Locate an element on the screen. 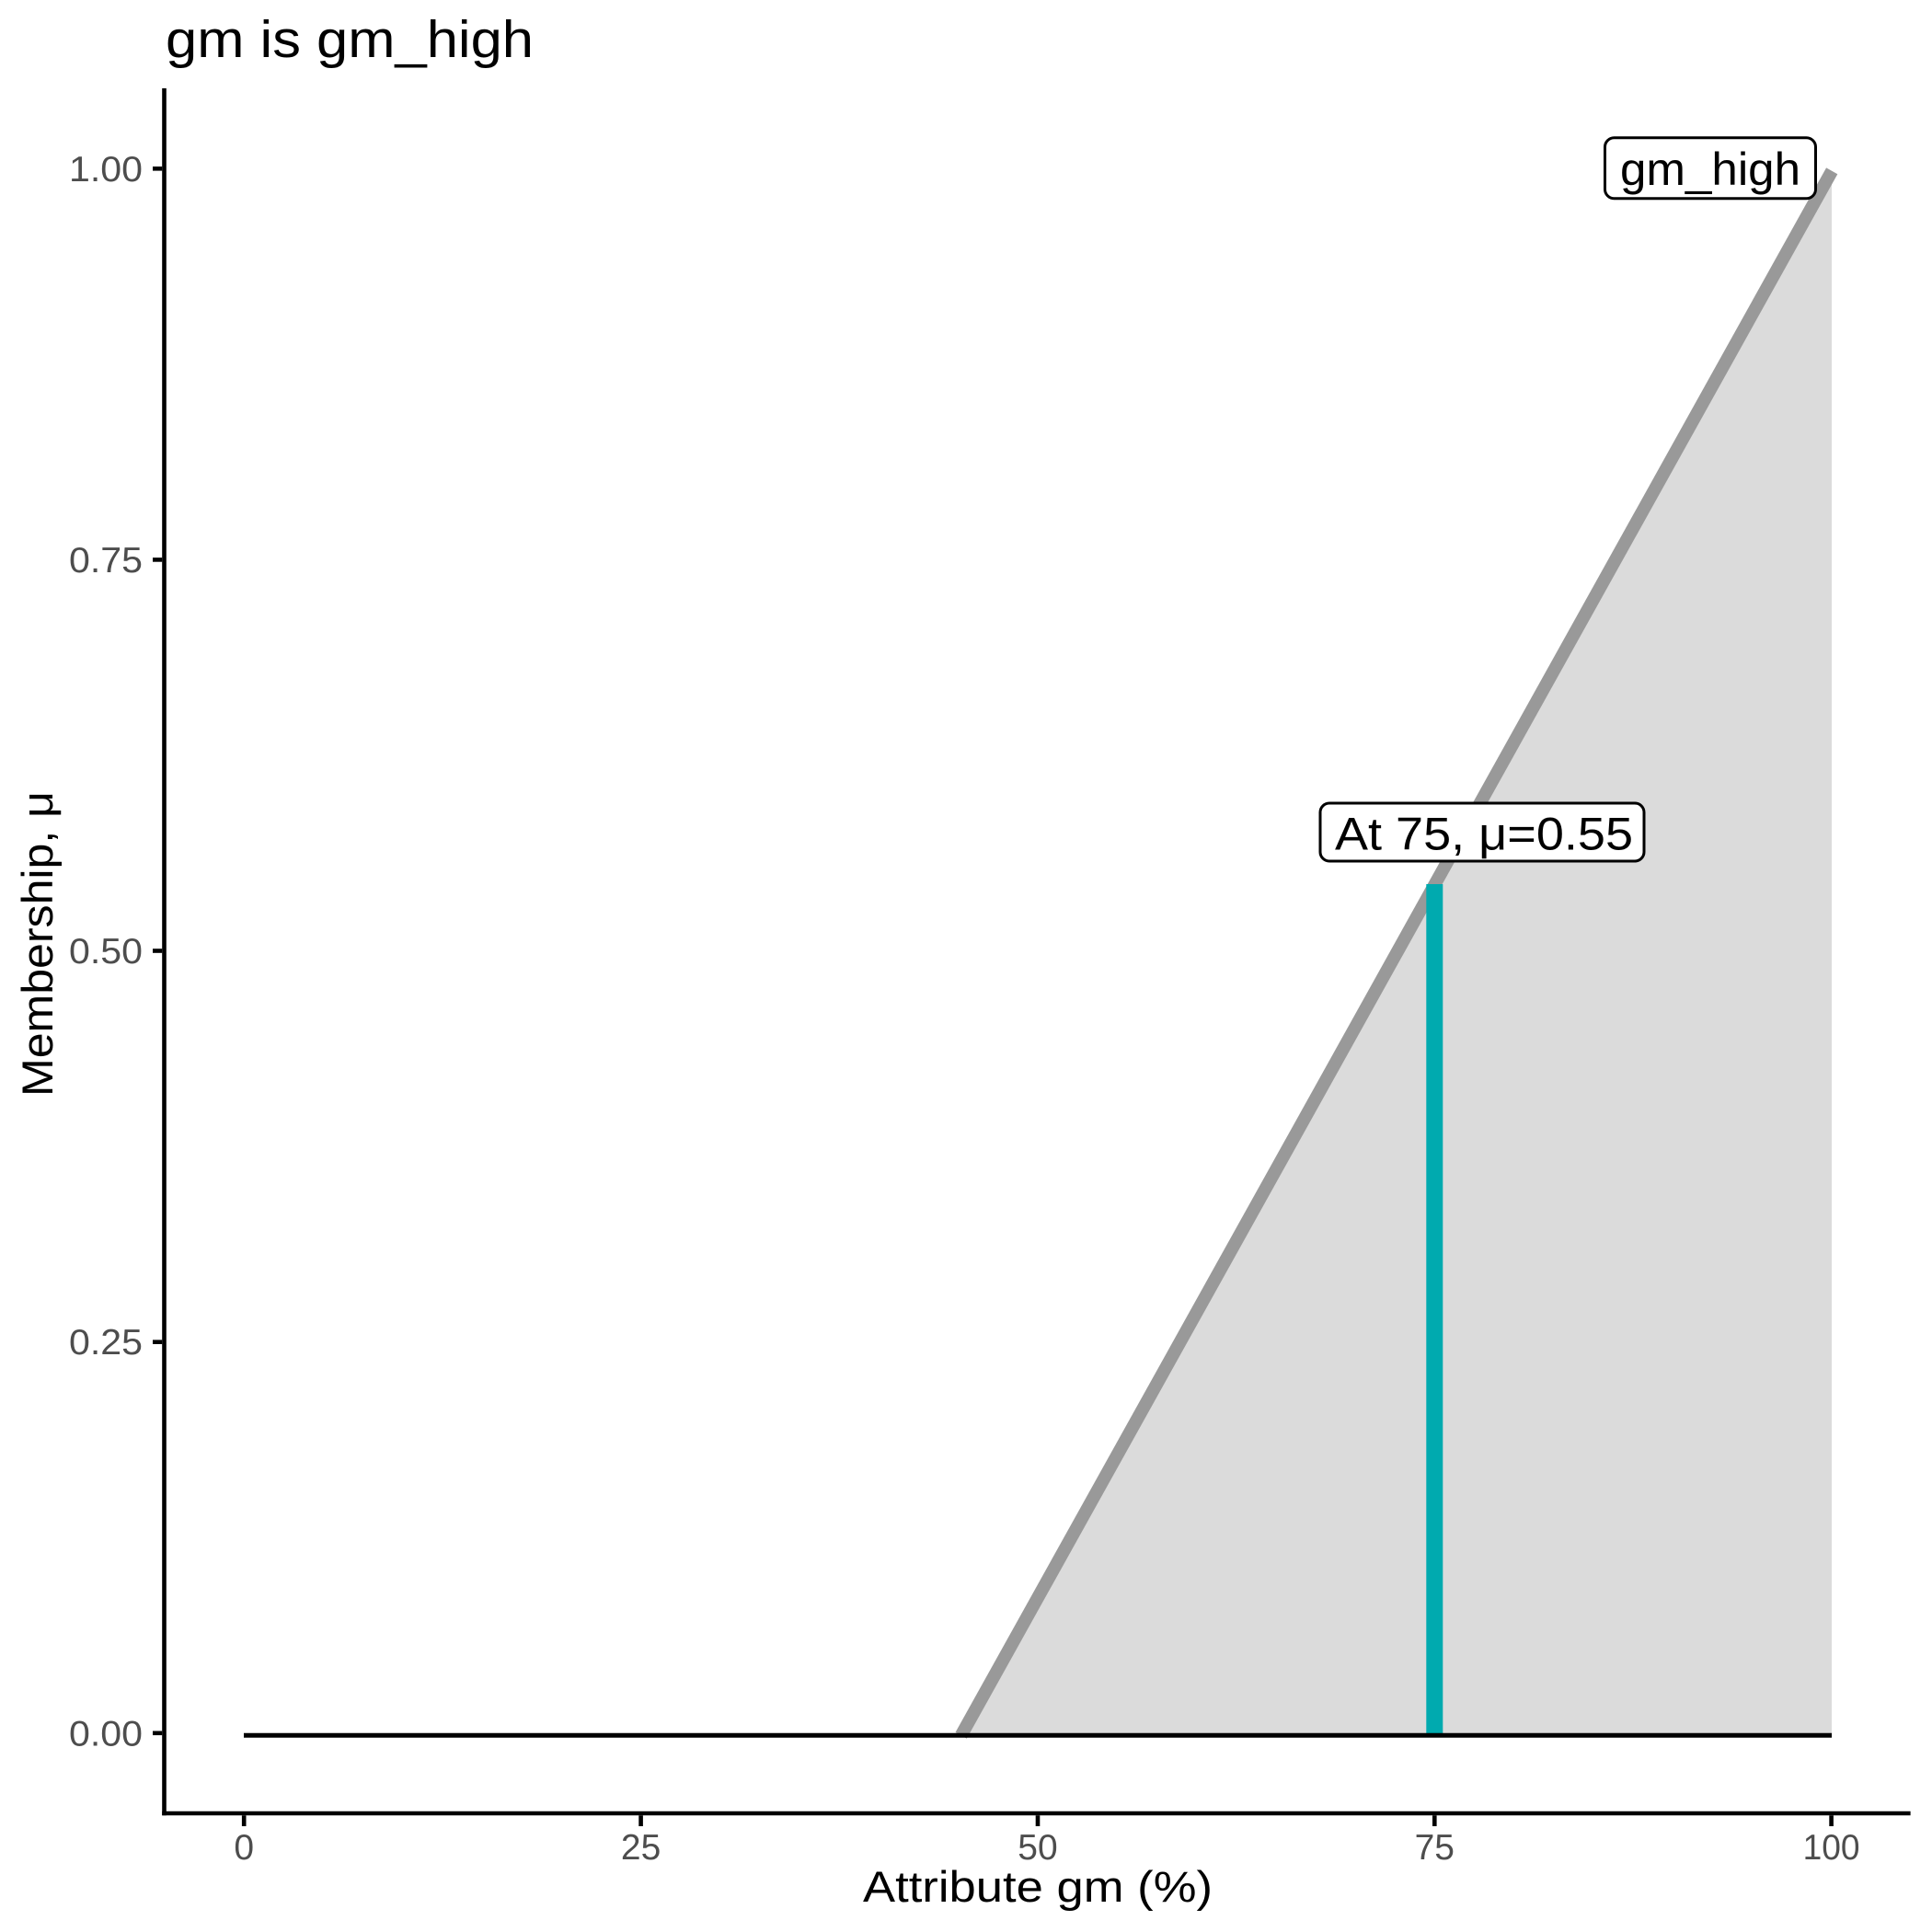 The height and width of the screenshot is (1932, 1932). svg-text: Membership, μ is located at coordinates (37, 944).